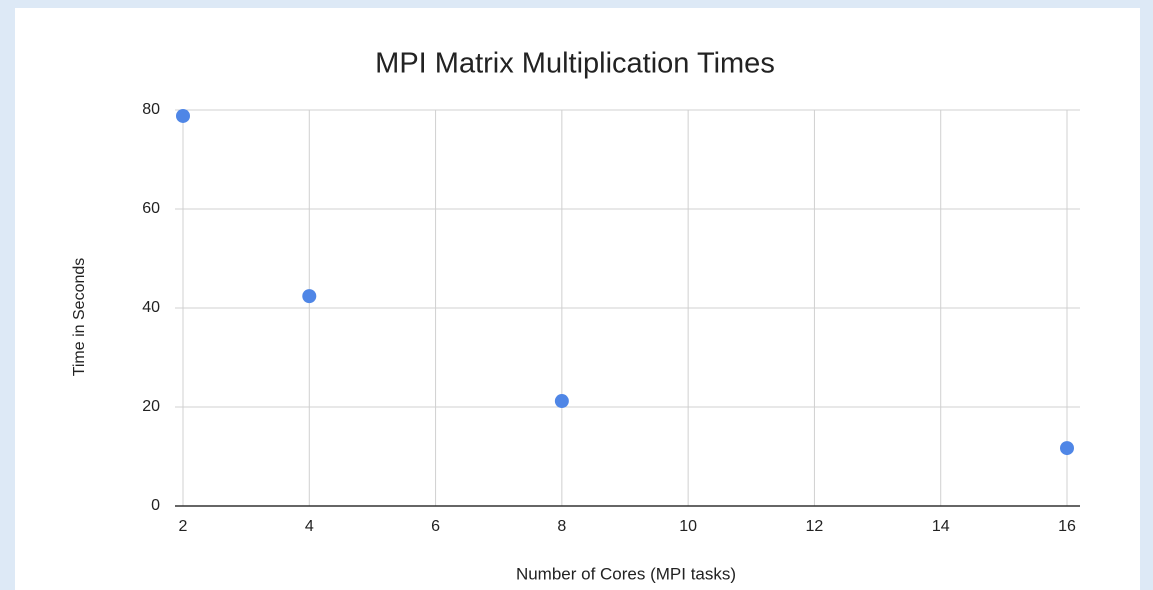 The image size is (1153, 590). I want to click on x-axis-label: Number of Cores (MPI tasks), so click(626, 573).